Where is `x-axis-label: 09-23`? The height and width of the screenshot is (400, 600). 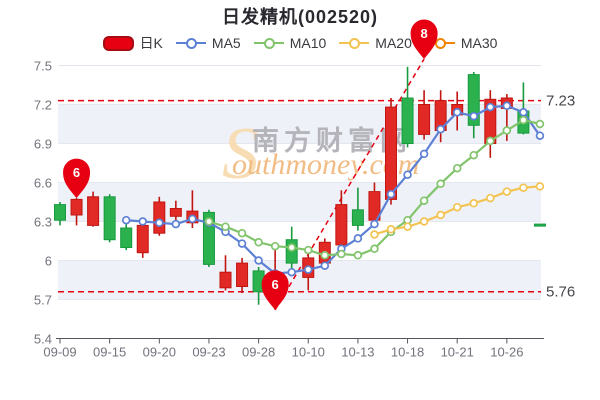 x-axis-label: 09-23 is located at coordinates (208, 352).